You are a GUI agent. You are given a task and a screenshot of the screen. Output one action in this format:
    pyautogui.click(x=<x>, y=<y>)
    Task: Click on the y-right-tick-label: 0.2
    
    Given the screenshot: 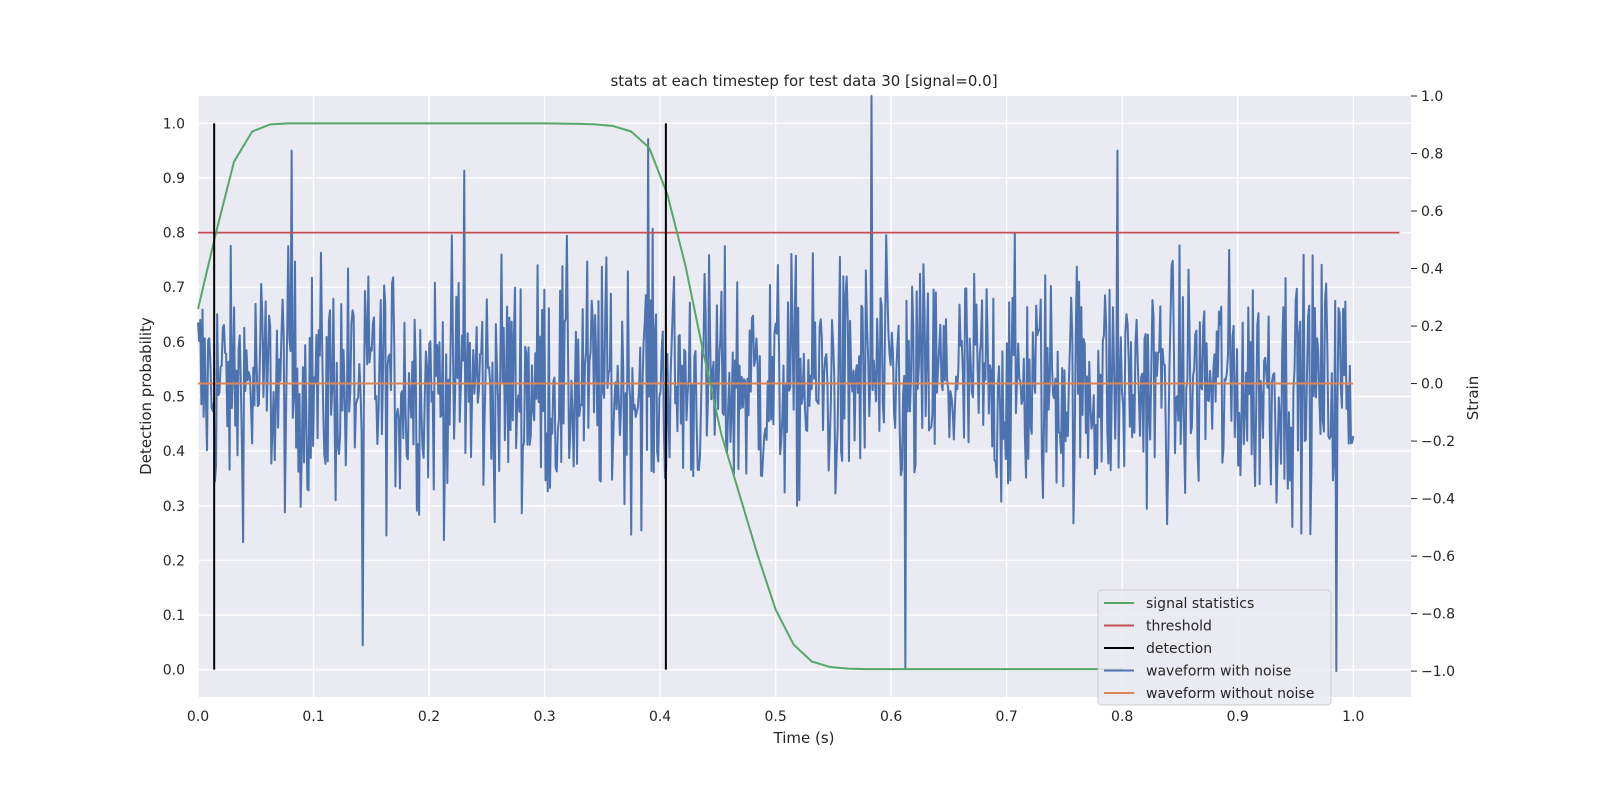 What is the action you would take?
    pyautogui.click(x=1432, y=327)
    